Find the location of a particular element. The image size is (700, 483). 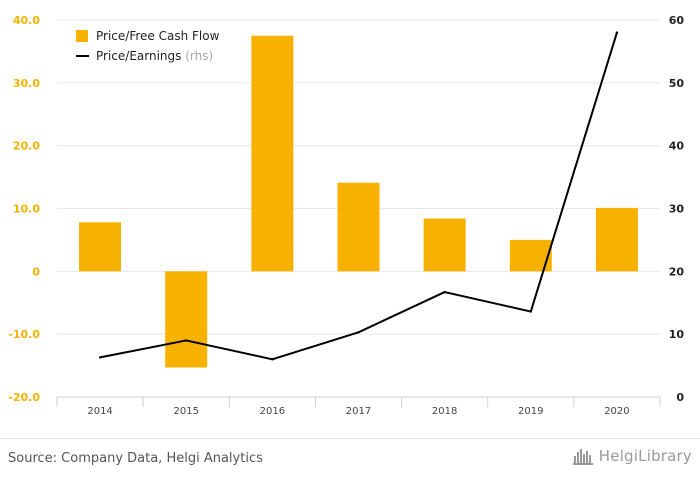

y-left-tick-label: 10.0 is located at coordinates (26, 209).